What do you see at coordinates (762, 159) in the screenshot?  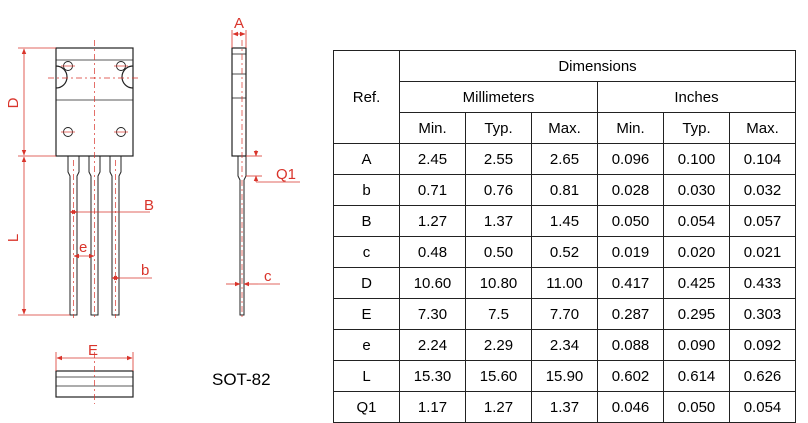 I see `value-cell: 0.104` at bounding box center [762, 159].